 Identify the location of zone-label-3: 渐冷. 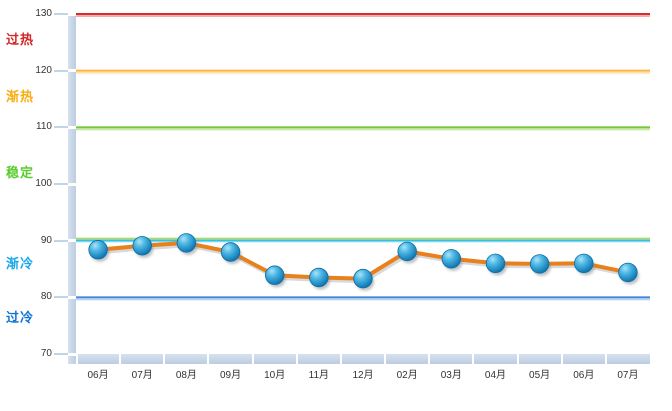
(20, 264).